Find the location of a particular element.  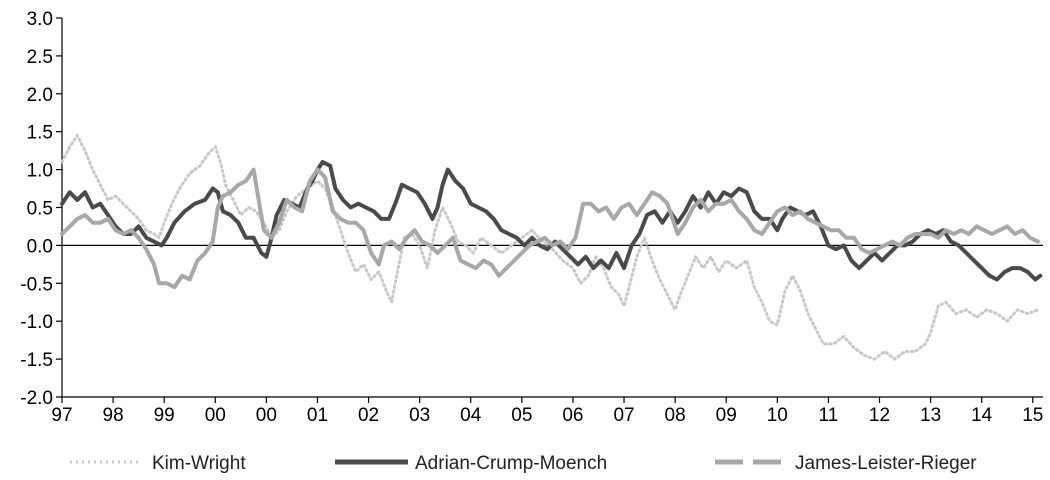

x-tick-label: 14 is located at coordinates (982, 415).